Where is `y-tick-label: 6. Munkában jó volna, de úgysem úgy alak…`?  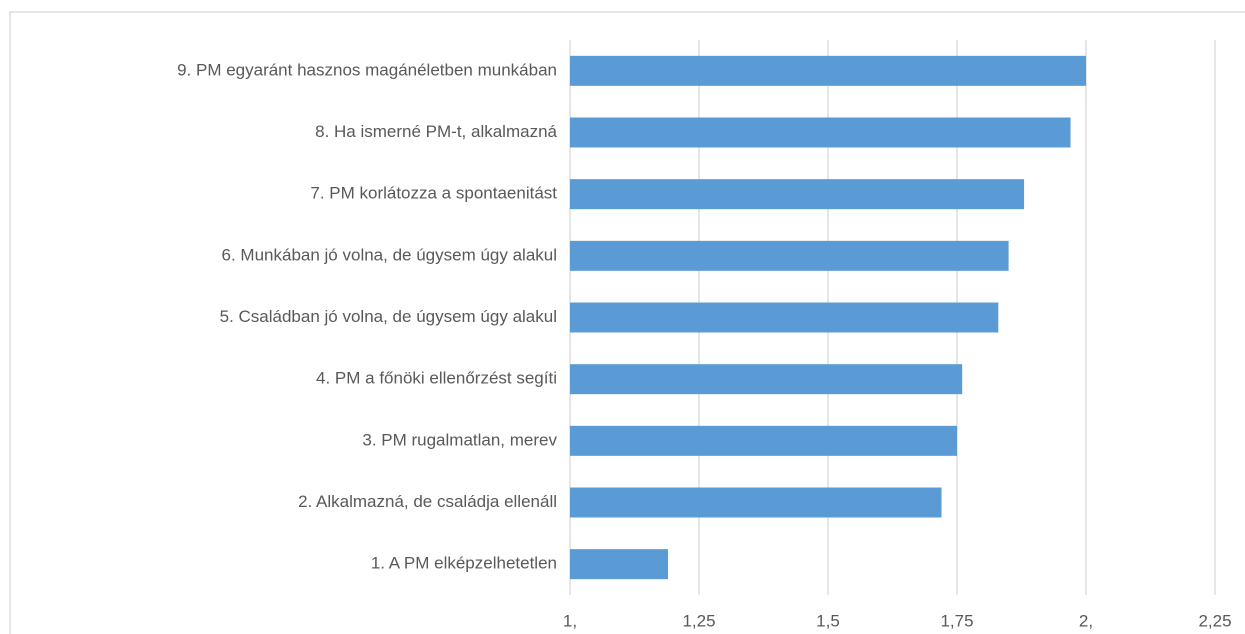
y-tick-label: 6. Munkában jó volna, de úgysem úgy alak… is located at coordinates (389, 254).